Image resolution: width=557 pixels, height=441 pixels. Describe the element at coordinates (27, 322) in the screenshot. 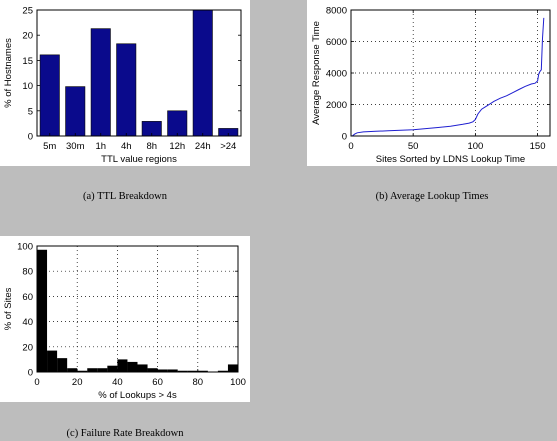

I see `y-tick-label: 40` at that location.